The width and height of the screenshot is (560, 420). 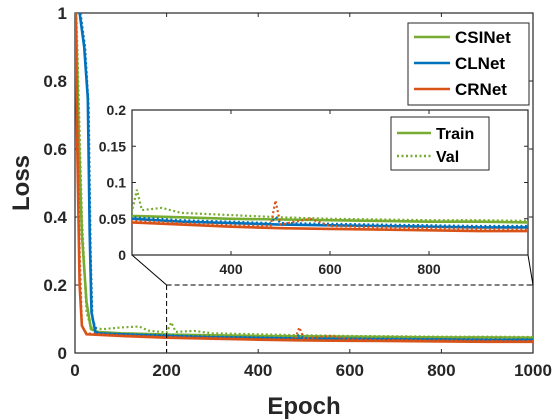 What do you see at coordinates (330, 219) in the screenshot?
I see `inset-series-csinet-train-line` at bounding box center [330, 219].